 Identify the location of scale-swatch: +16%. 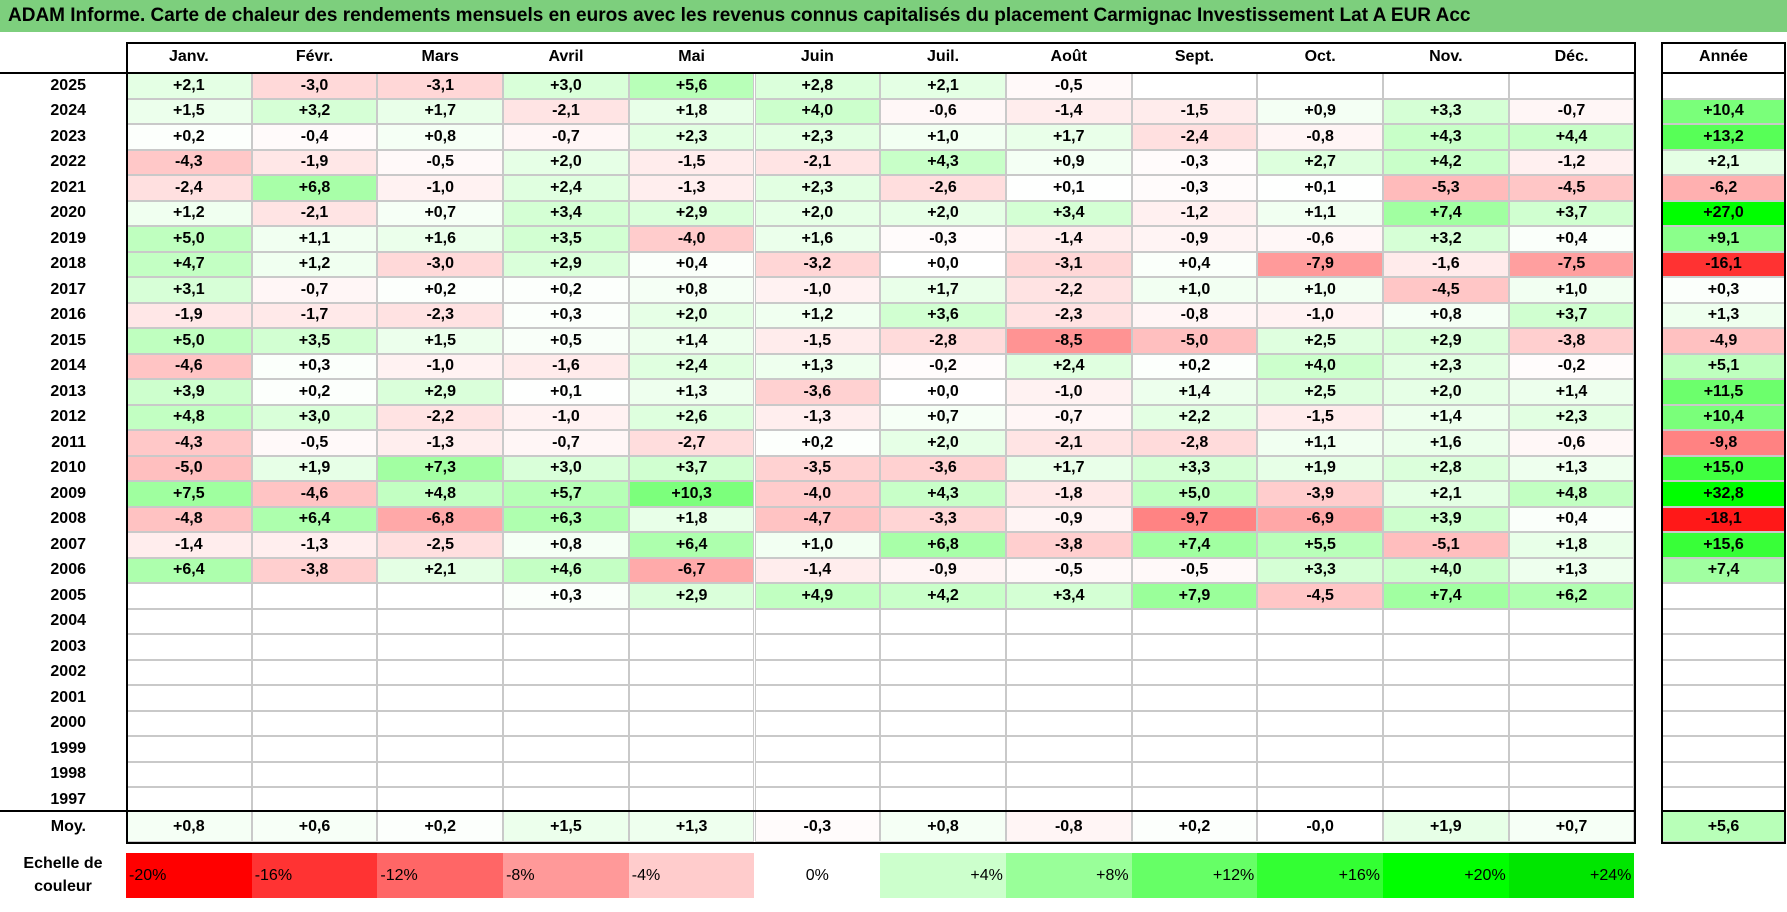
(1320, 875).